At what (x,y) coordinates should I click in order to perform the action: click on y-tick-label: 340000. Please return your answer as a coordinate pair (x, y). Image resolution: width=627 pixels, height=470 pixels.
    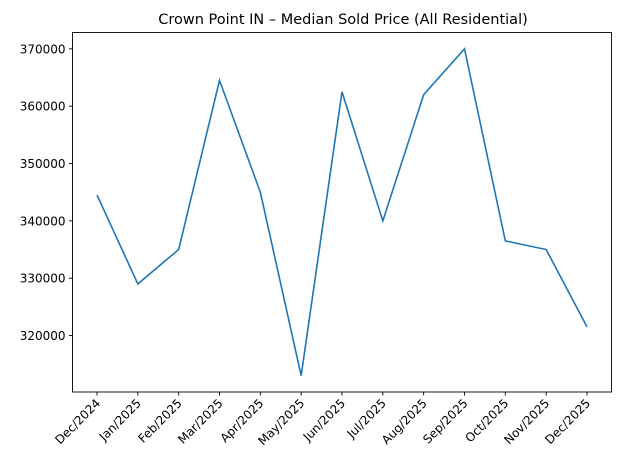
    Looking at the image, I should click on (43, 221).